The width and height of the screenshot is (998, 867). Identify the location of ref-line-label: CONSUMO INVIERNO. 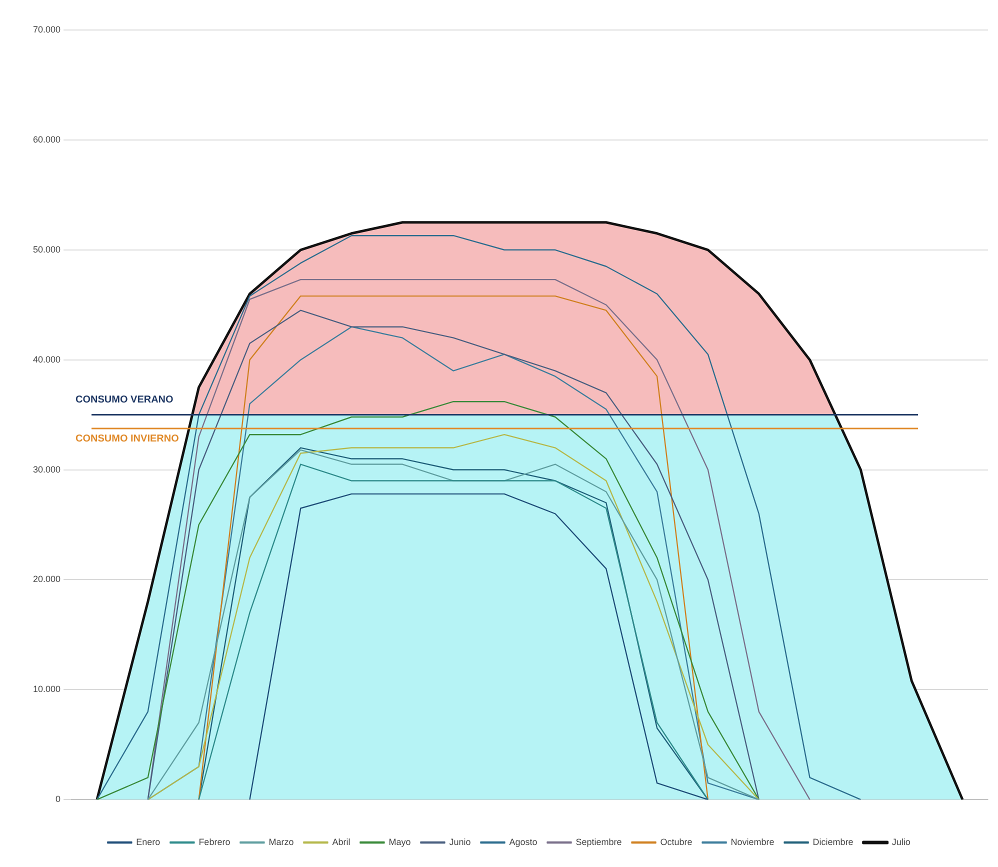
(128, 438).